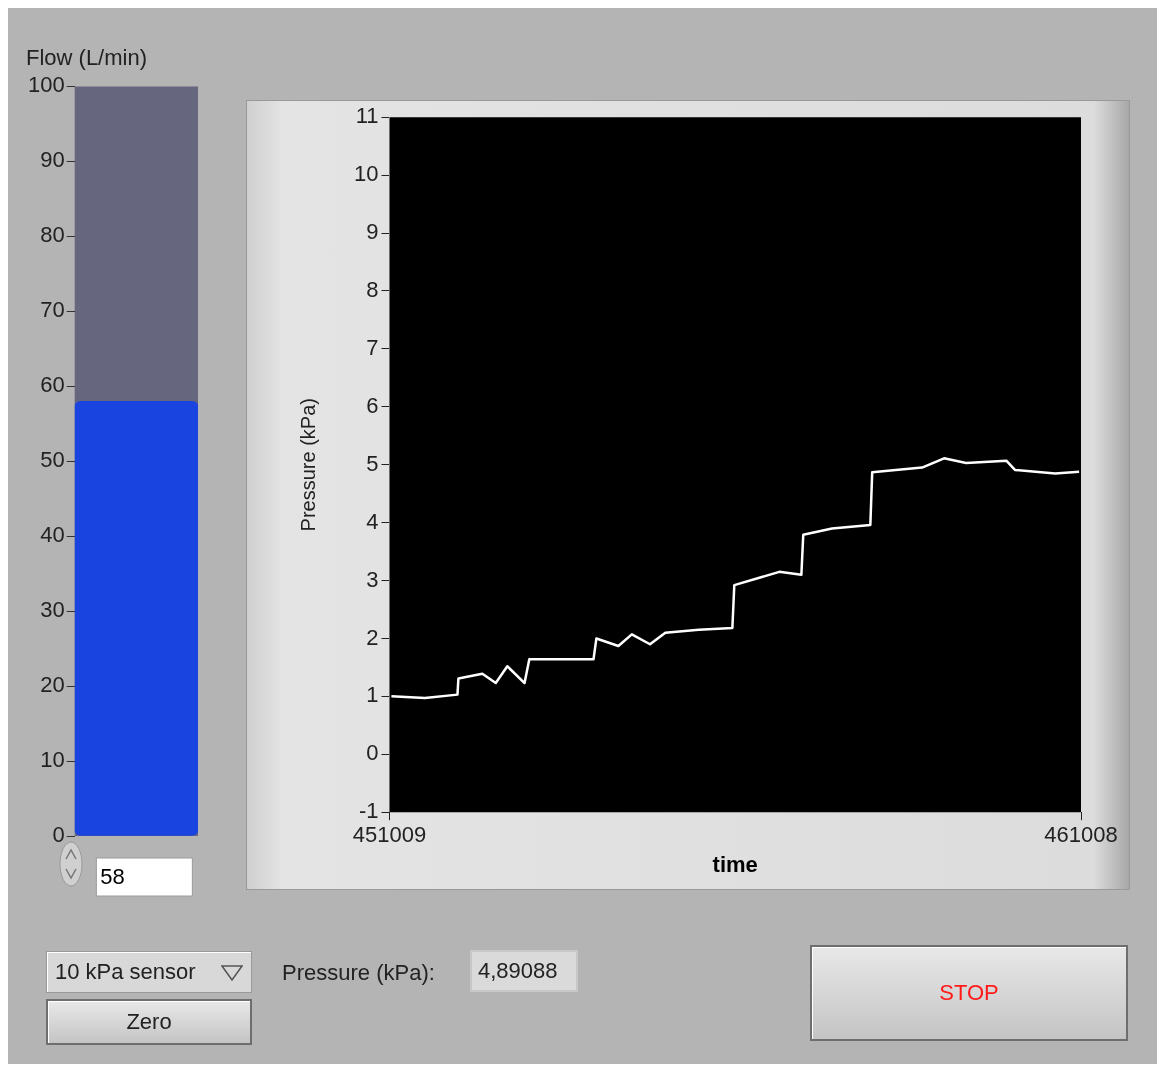 The width and height of the screenshot is (1165, 1072). Describe the element at coordinates (52, 310) in the screenshot. I see `y-tick-label: 70` at that location.